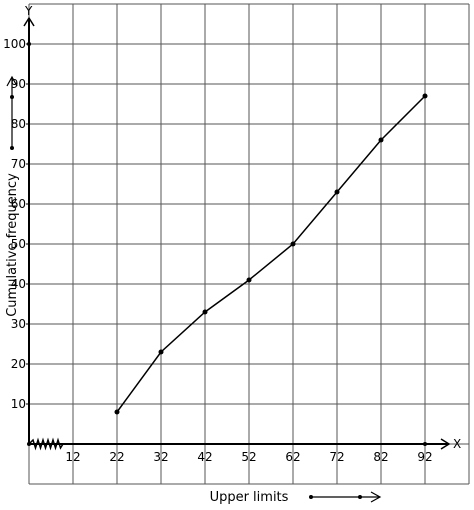  What do you see at coordinates (12, 112) in the screenshot?
I see `y-direction-arrow-icon` at bounding box center [12, 112].